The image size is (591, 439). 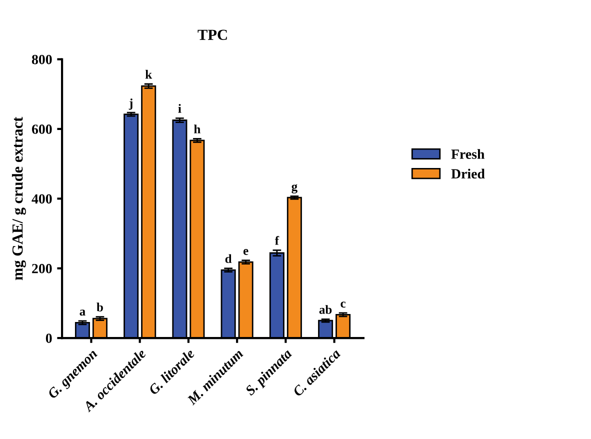 I want to click on data-label: k, so click(x=148, y=74).